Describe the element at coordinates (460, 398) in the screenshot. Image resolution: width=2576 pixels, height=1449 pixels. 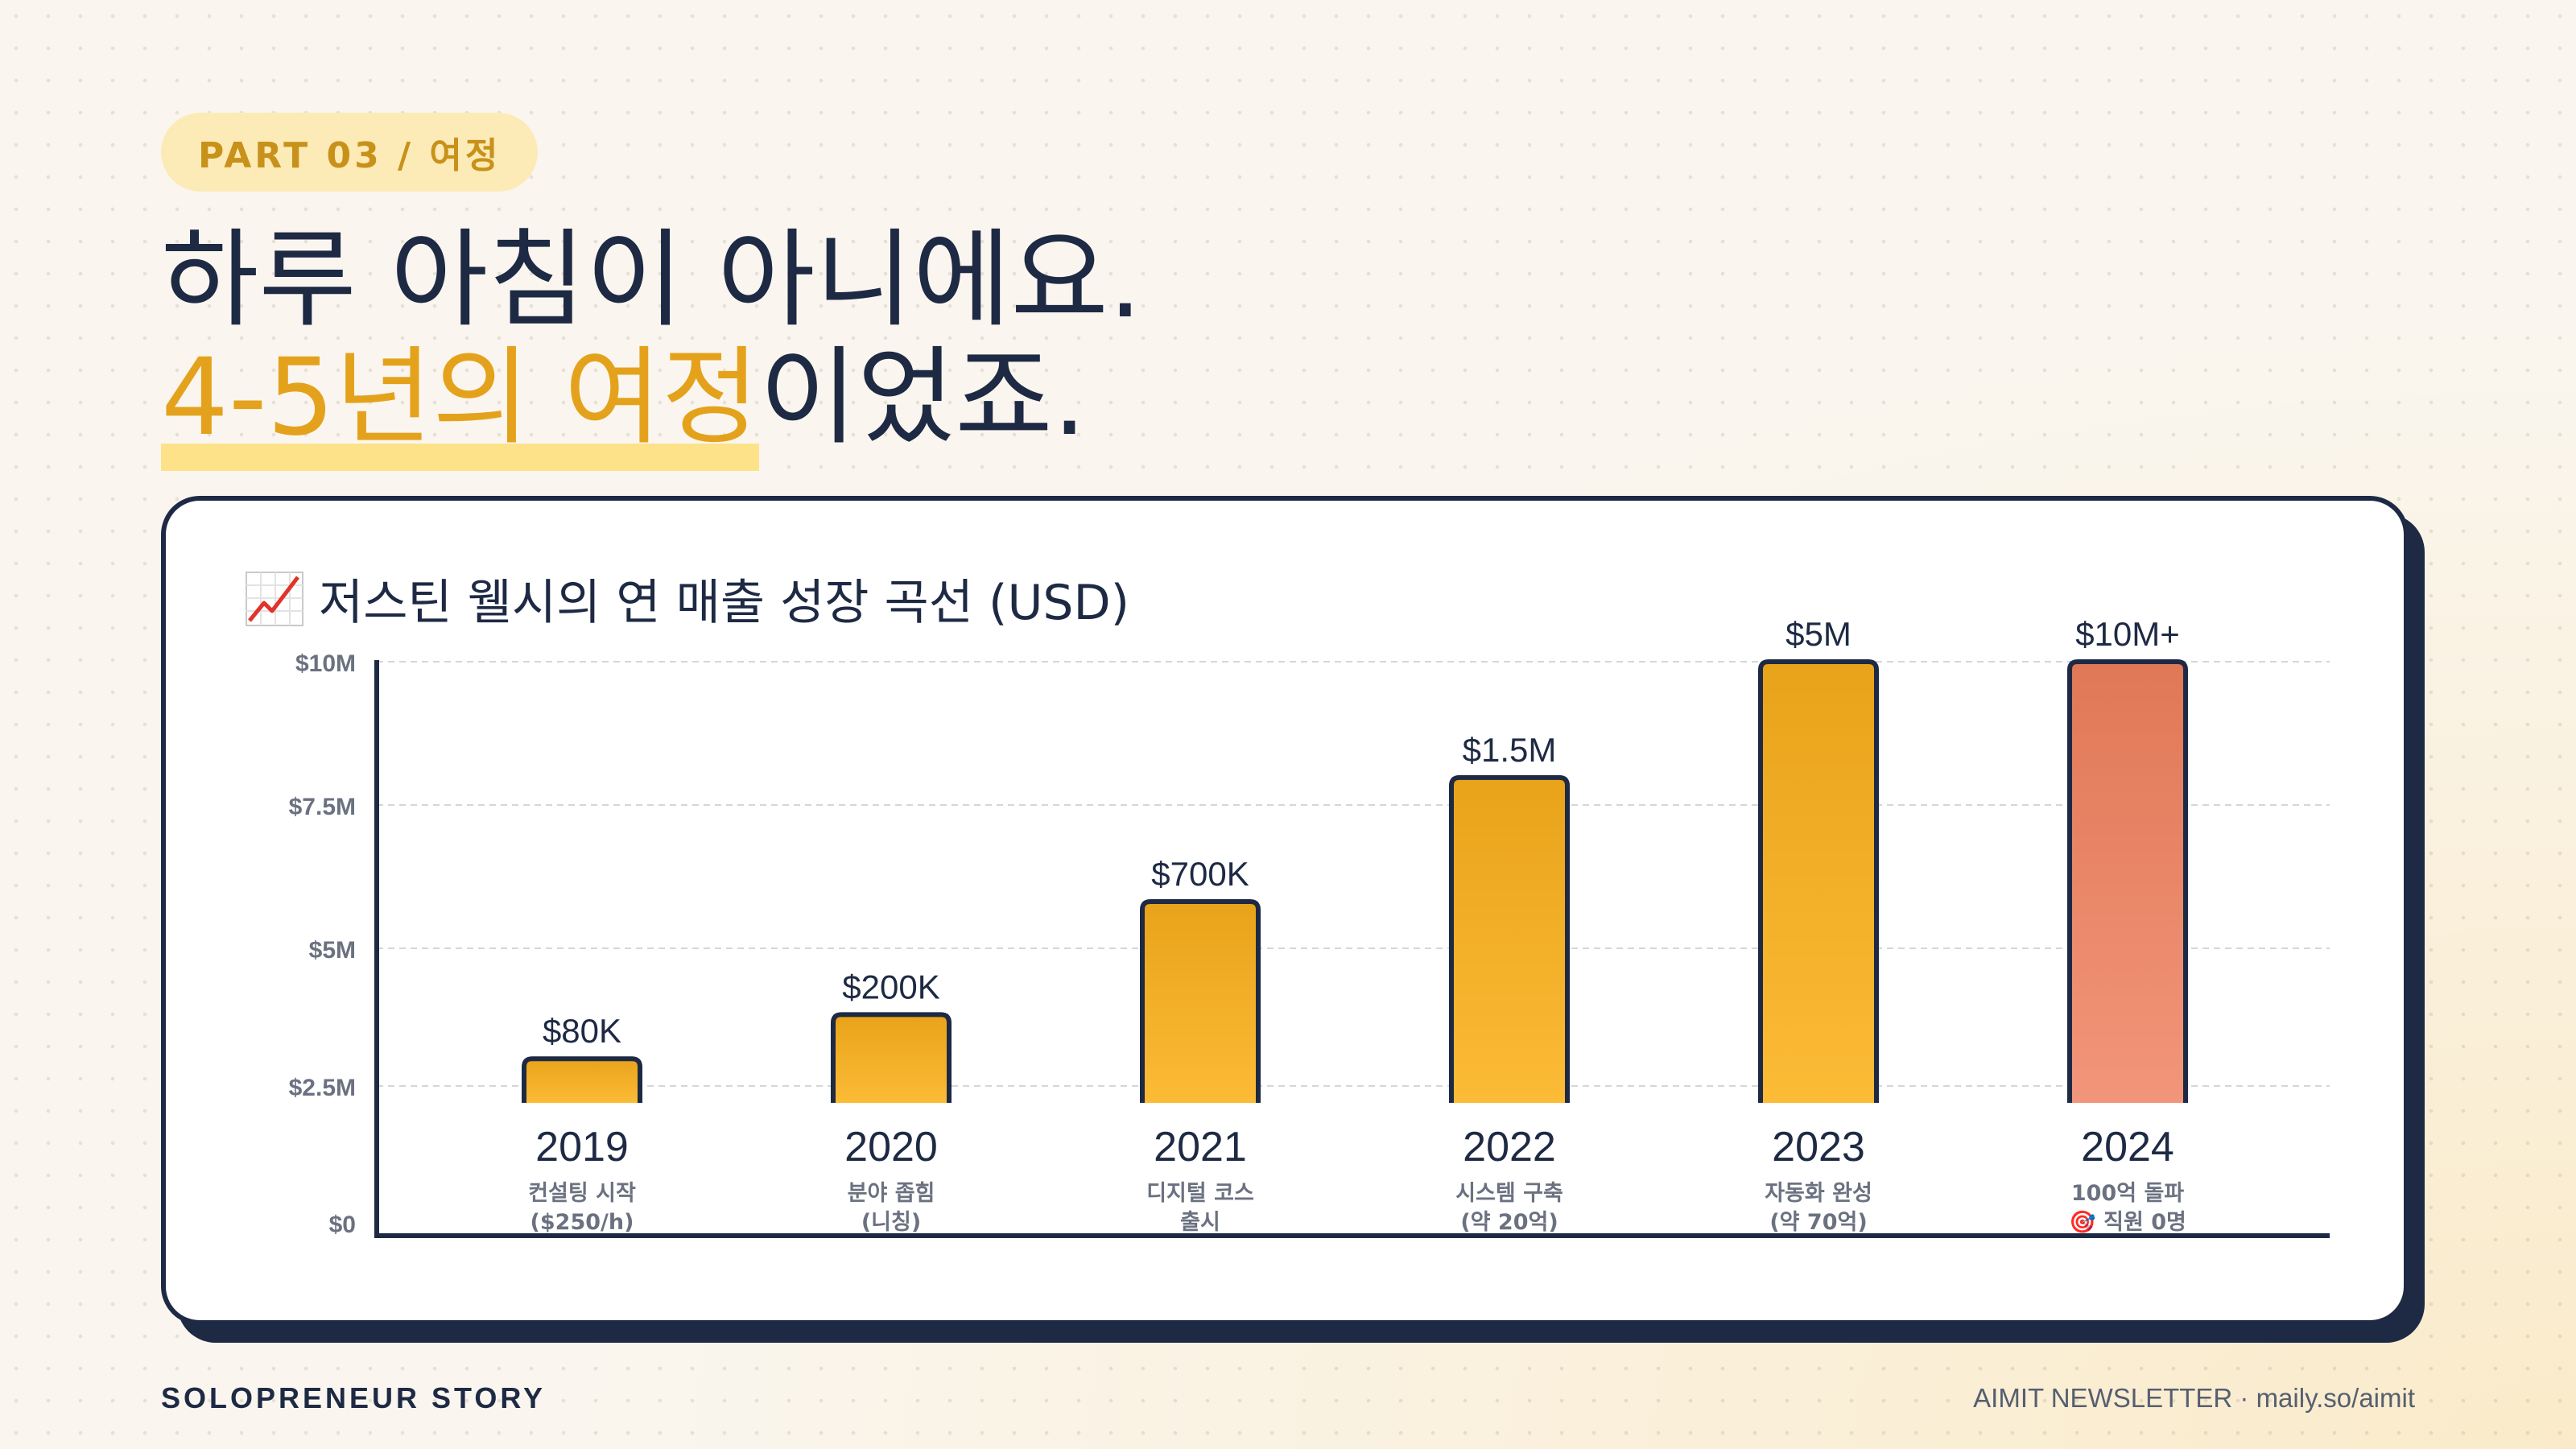
I see `title-highlight: 4-5년의 여정` at that location.